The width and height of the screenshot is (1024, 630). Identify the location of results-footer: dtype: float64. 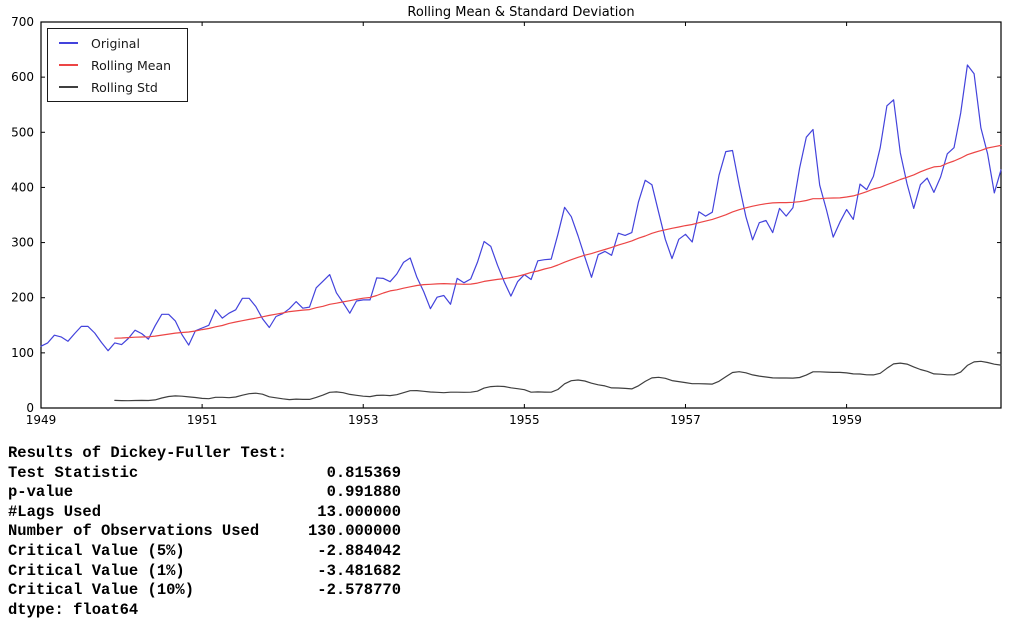
(73, 609).